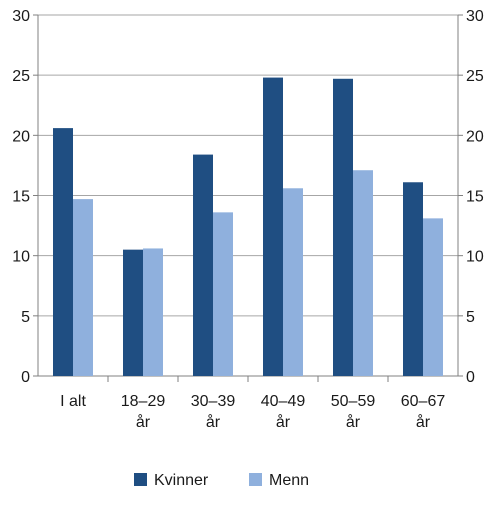  What do you see at coordinates (283, 401) in the screenshot?
I see `x-category-label: 40–49` at bounding box center [283, 401].